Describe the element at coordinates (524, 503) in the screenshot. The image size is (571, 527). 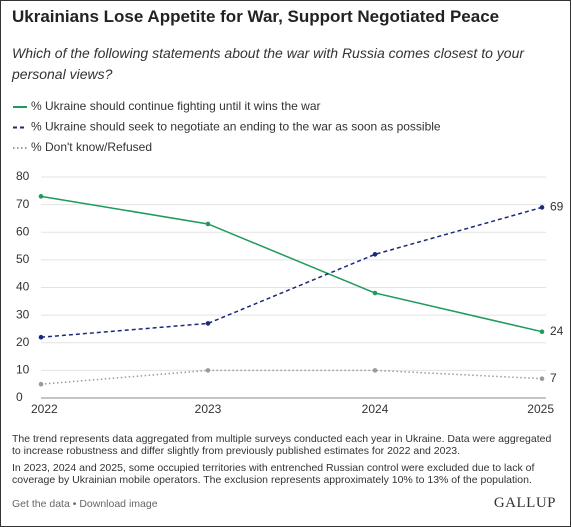
I see `brand-logo: GALLUP` at that location.